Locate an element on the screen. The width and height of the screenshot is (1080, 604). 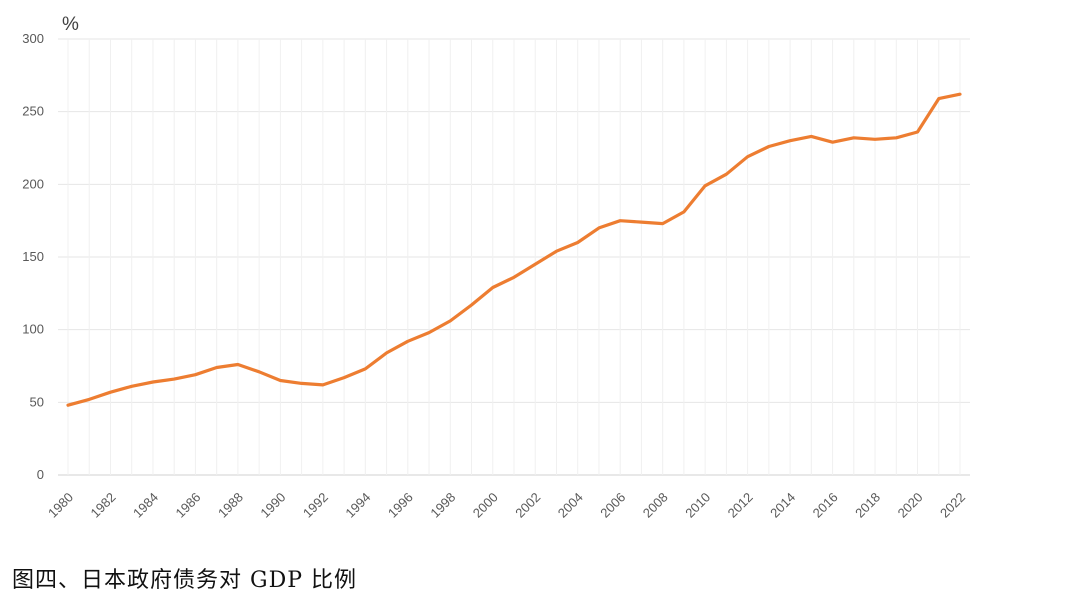
y-axis-ticks: 0 50 100 150 200 250 300 is located at coordinates (33, 256).